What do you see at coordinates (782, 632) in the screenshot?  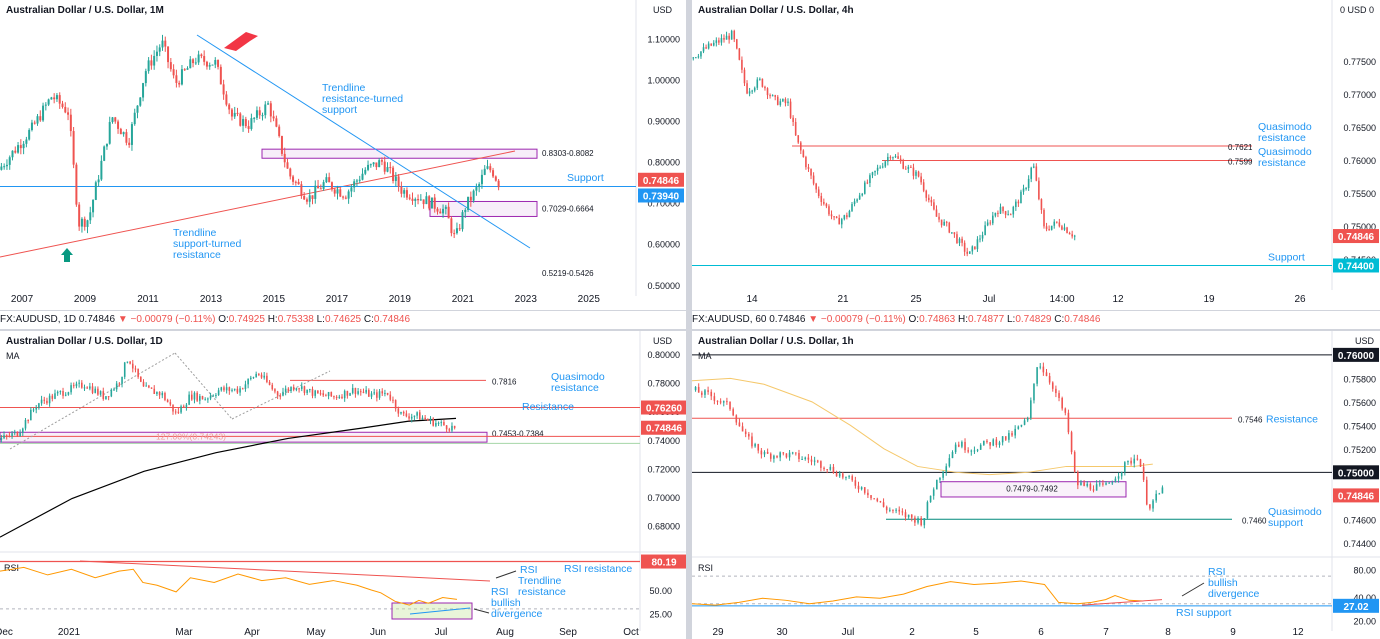 I see `x-tick-label: 30` at bounding box center [782, 632].